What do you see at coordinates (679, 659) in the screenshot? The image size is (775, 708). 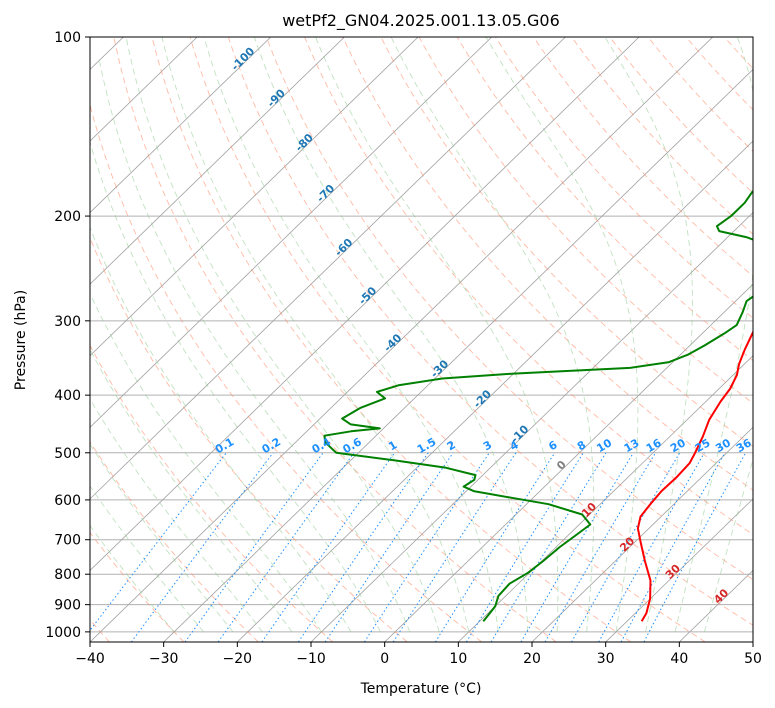 I see `x-tick-label: 40` at bounding box center [679, 659].